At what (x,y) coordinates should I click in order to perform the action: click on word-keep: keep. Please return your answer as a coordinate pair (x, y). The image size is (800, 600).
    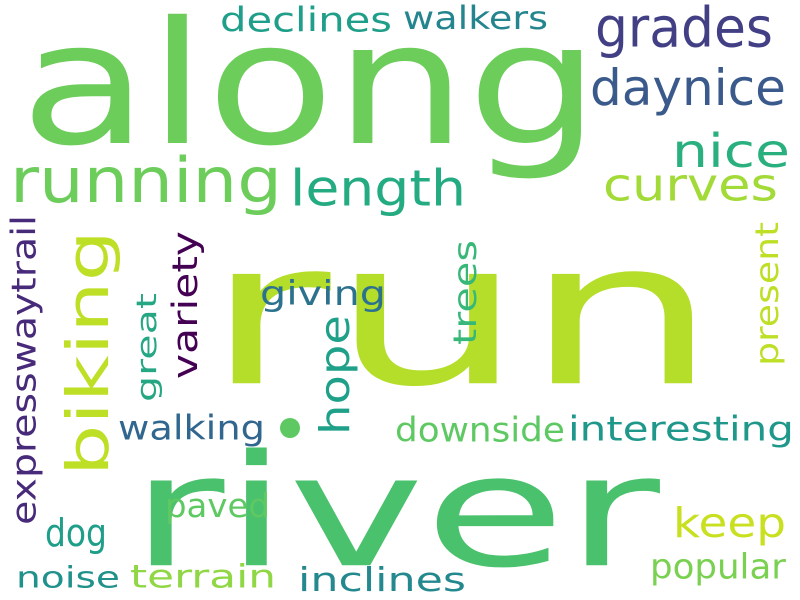
    Looking at the image, I should click on (729, 523).